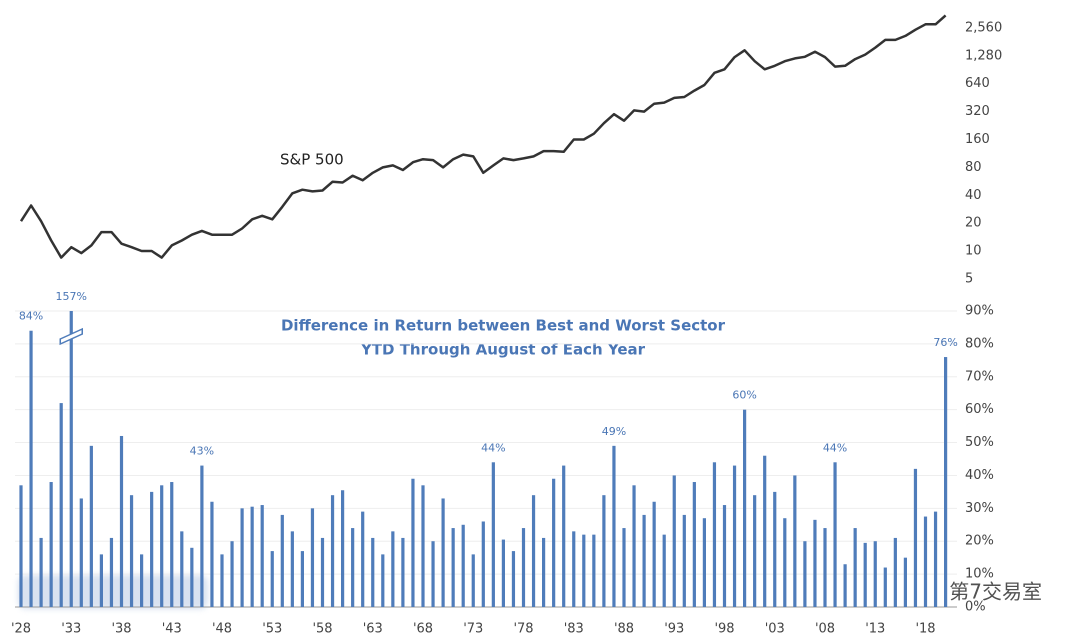  Describe the element at coordinates (775, 629) in the screenshot. I see `x-tick-label: '03` at that location.